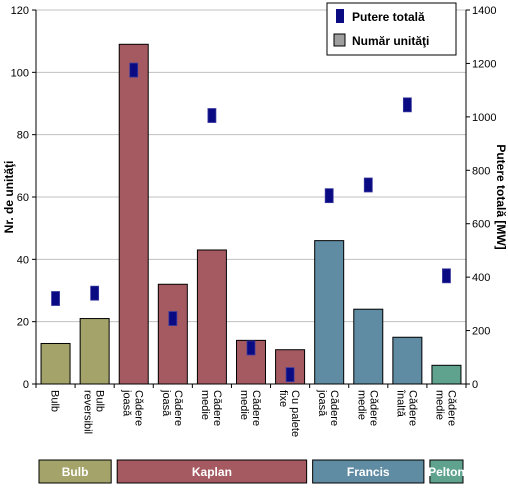  Describe the element at coordinates (484, 118) in the screenshot. I see `y2-tick-label-5: 1000` at that location.